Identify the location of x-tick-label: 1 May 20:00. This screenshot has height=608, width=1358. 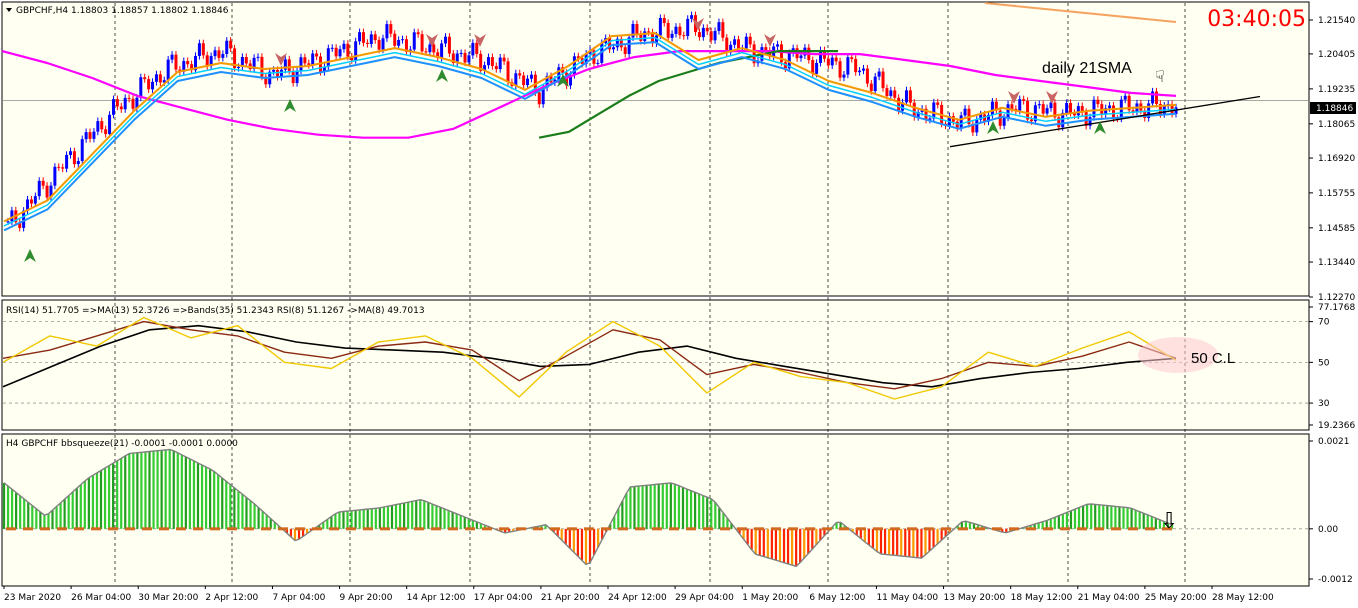
(770, 598).